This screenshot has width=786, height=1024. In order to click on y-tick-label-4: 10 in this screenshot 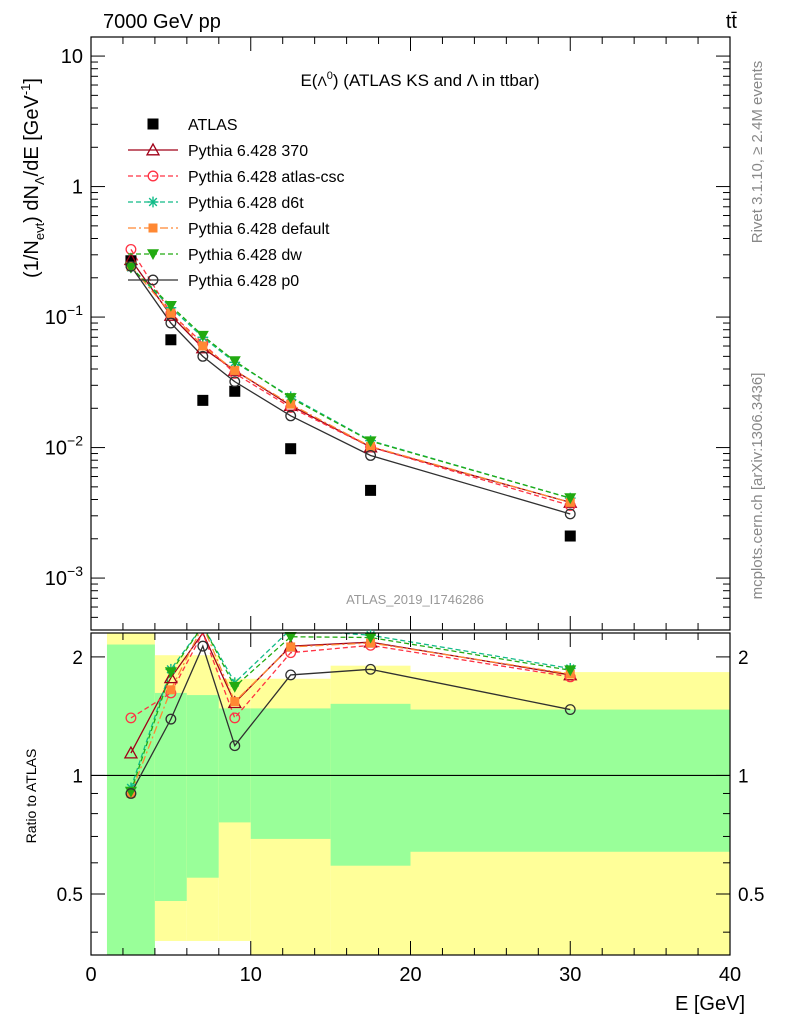, I will do `click(72, 57)`.